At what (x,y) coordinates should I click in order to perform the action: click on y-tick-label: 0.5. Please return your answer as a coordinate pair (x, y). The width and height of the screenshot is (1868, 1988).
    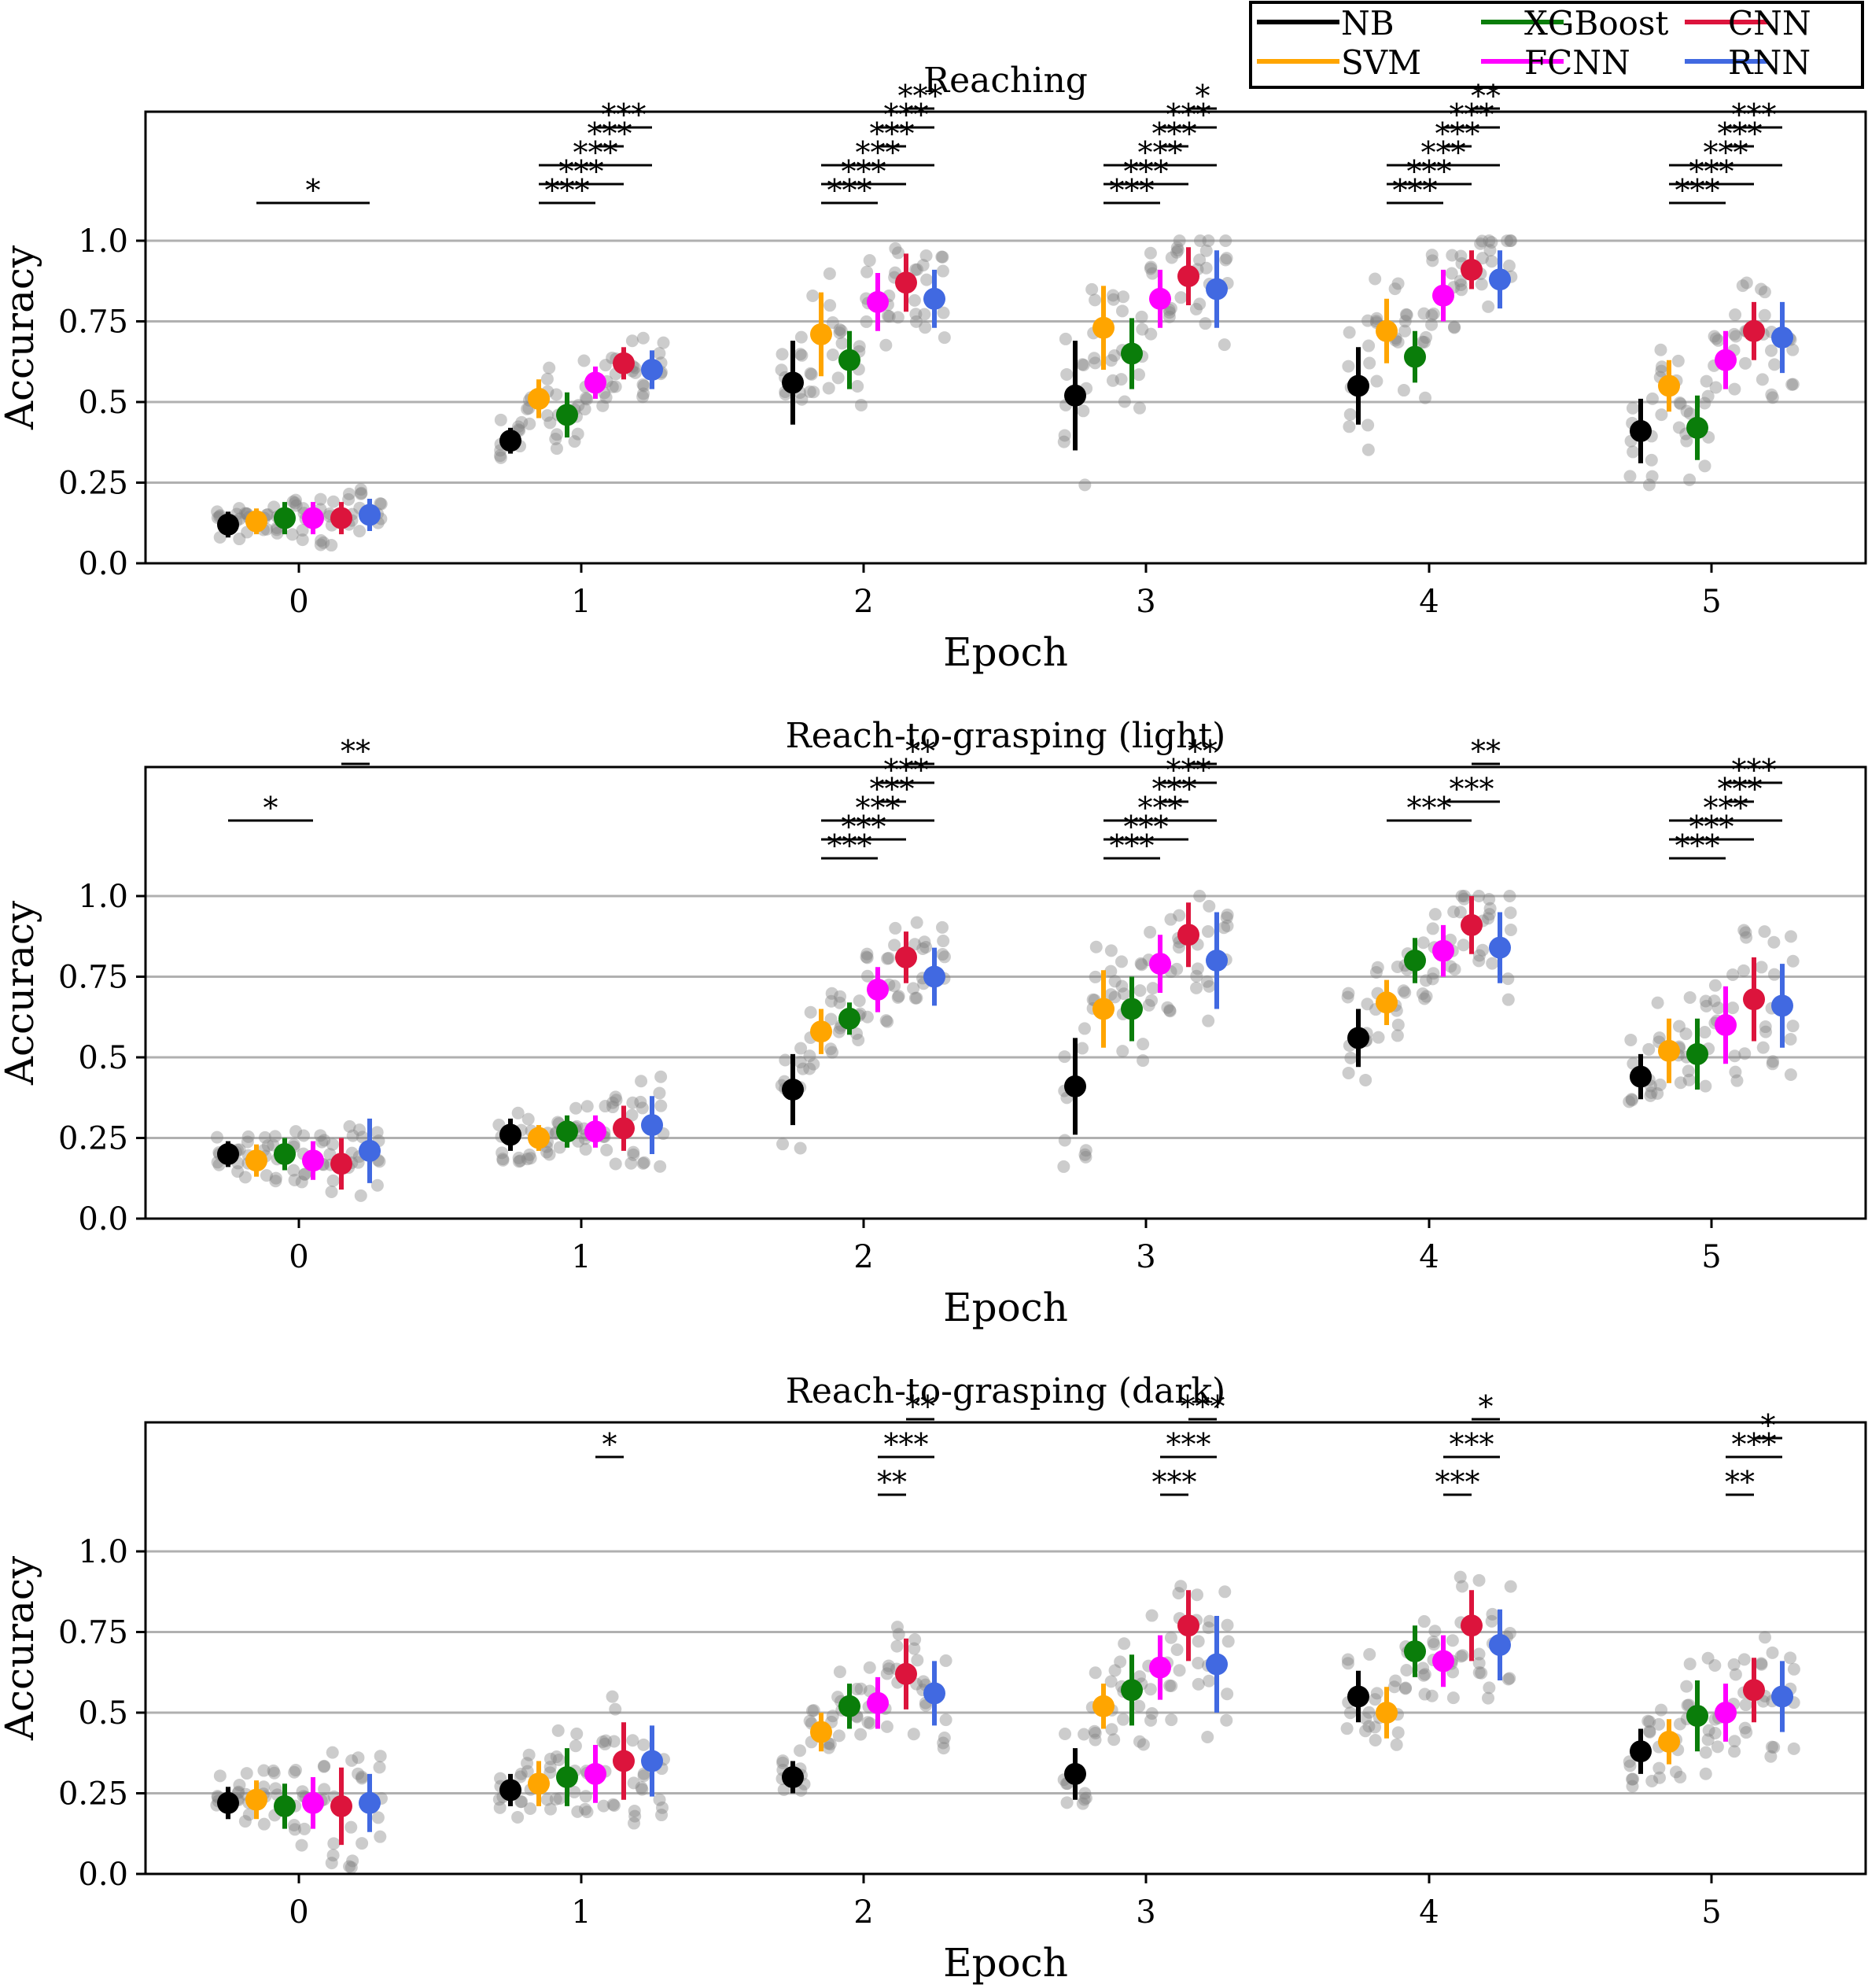
    Looking at the image, I should click on (103, 1714).